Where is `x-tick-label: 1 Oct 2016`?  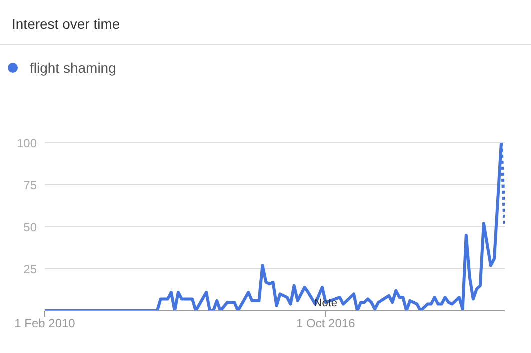
x-tick-label: 1 Oct 2016 is located at coordinates (326, 323).